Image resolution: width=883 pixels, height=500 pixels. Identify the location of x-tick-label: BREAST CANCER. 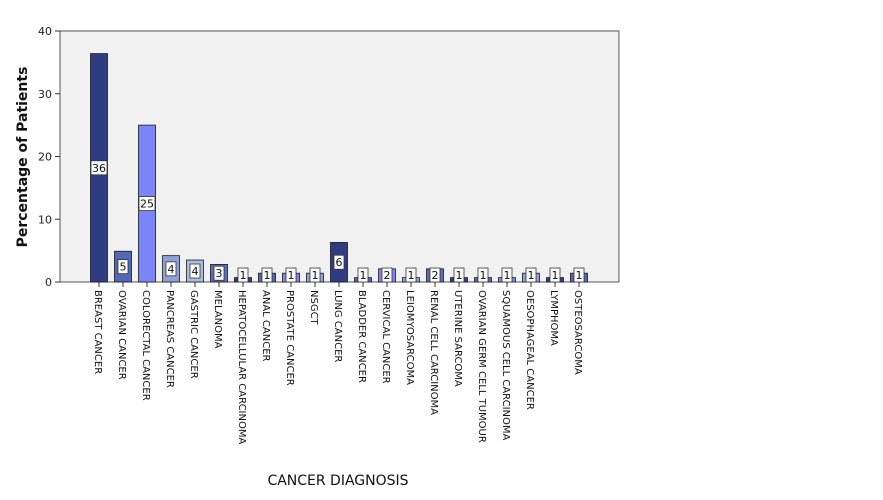
(97, 332).